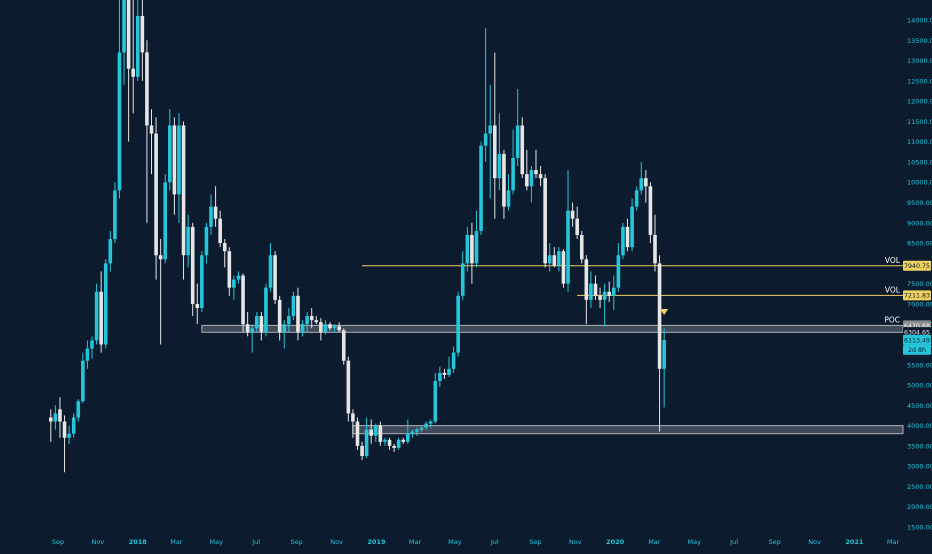 The image size is (932, 554). Describe the element at coordinates (615, 542) in the screenshot. I see `x-tick-label: 2020` at that location.